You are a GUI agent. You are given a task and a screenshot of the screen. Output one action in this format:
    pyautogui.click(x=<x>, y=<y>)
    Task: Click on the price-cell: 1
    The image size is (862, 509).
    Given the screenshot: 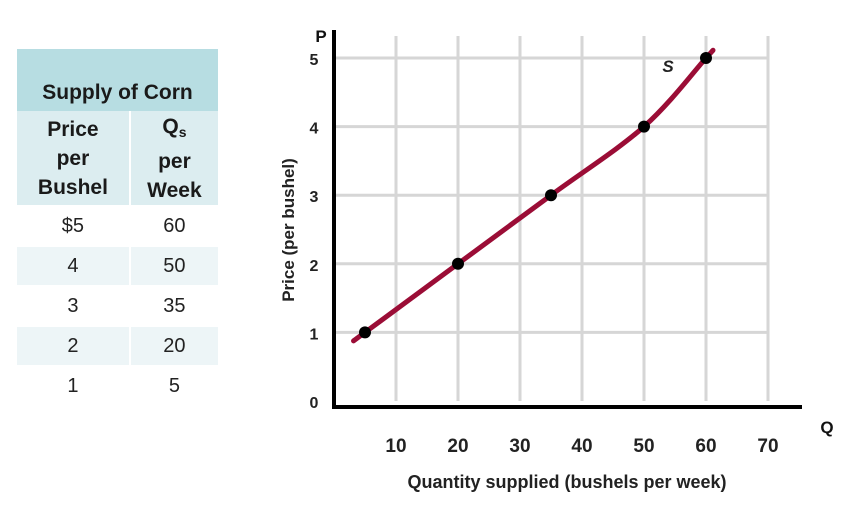 What is the action you would take?
    pyautogui.click(x=73, y=385)
    